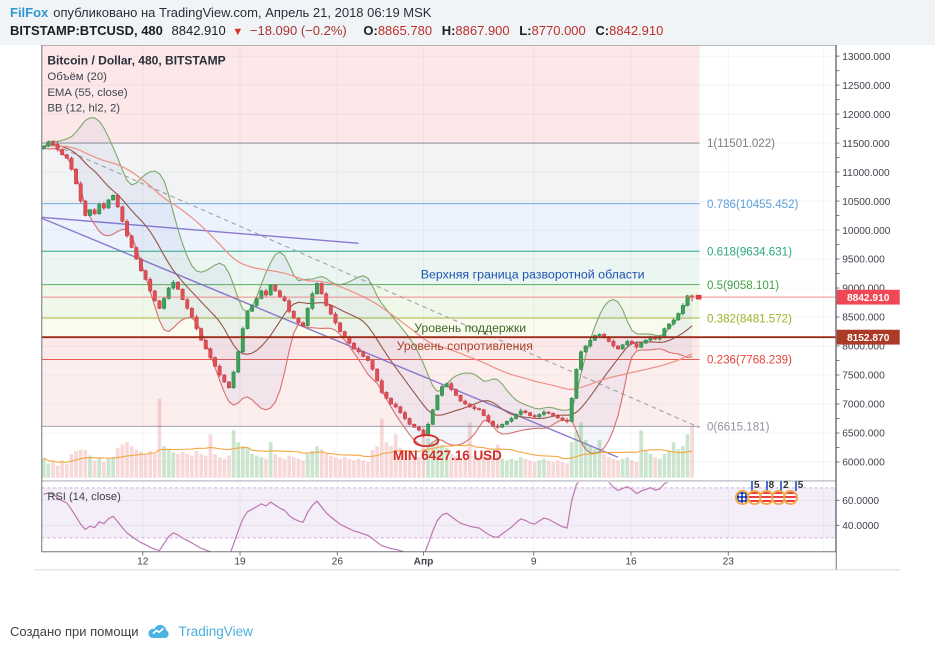  Describe the element at coordinates (749, 319) in the screenshot. I see `fib-label: 0.382(8481.572)` at that location.